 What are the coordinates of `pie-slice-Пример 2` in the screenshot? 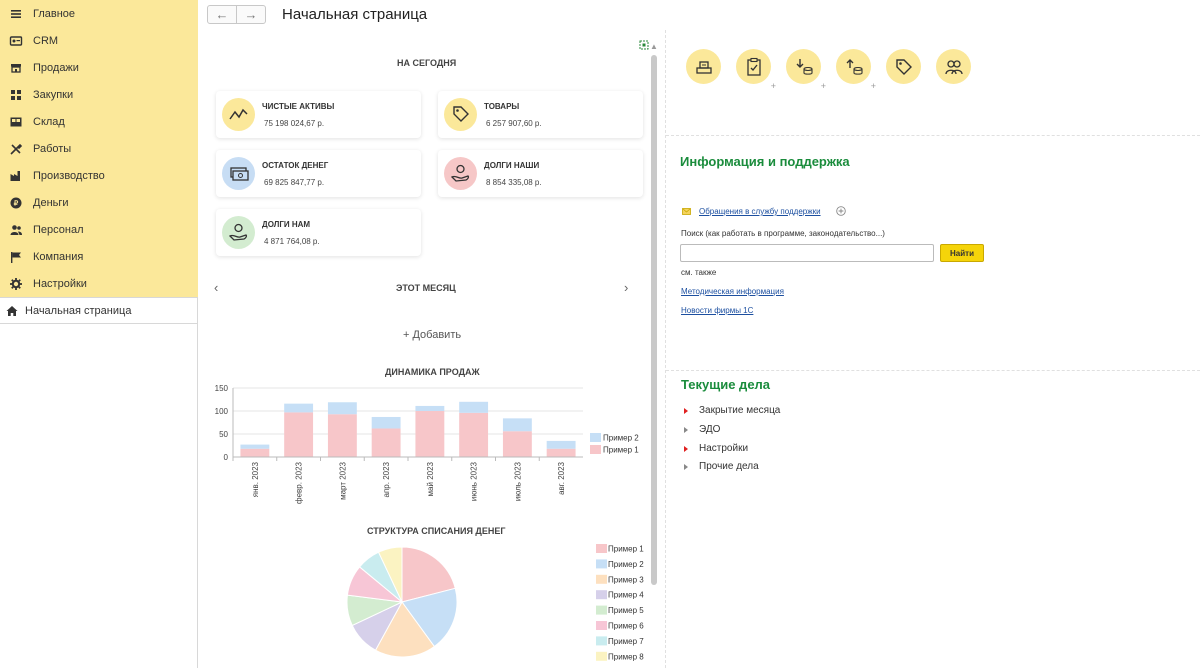 It's located at (429, 617).